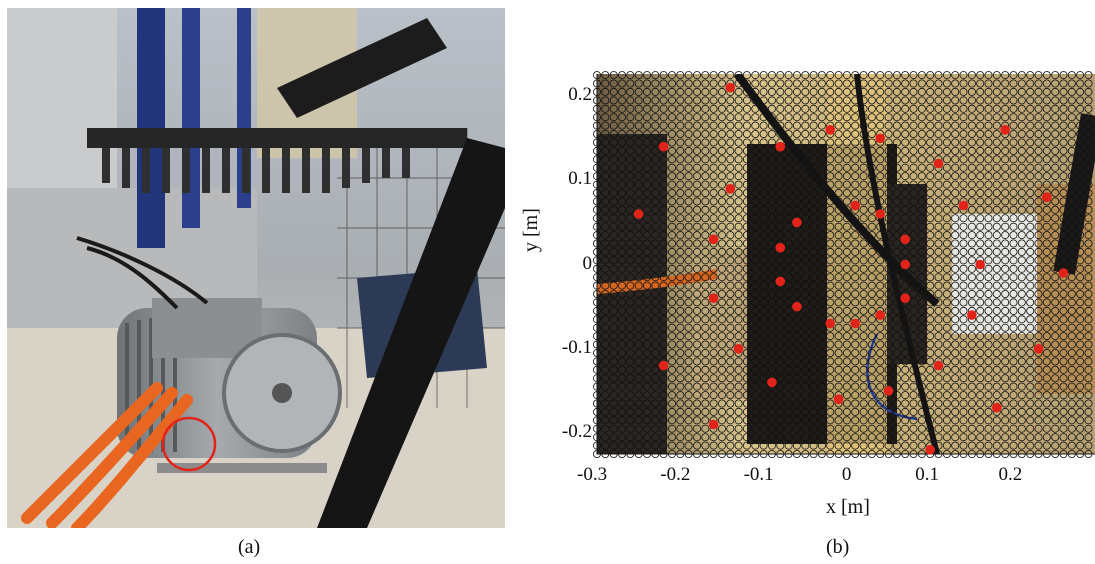 The width and height of the screenshot is (1095, 564). I want to click on y-tick-label: 0.2, so click(580, 95).